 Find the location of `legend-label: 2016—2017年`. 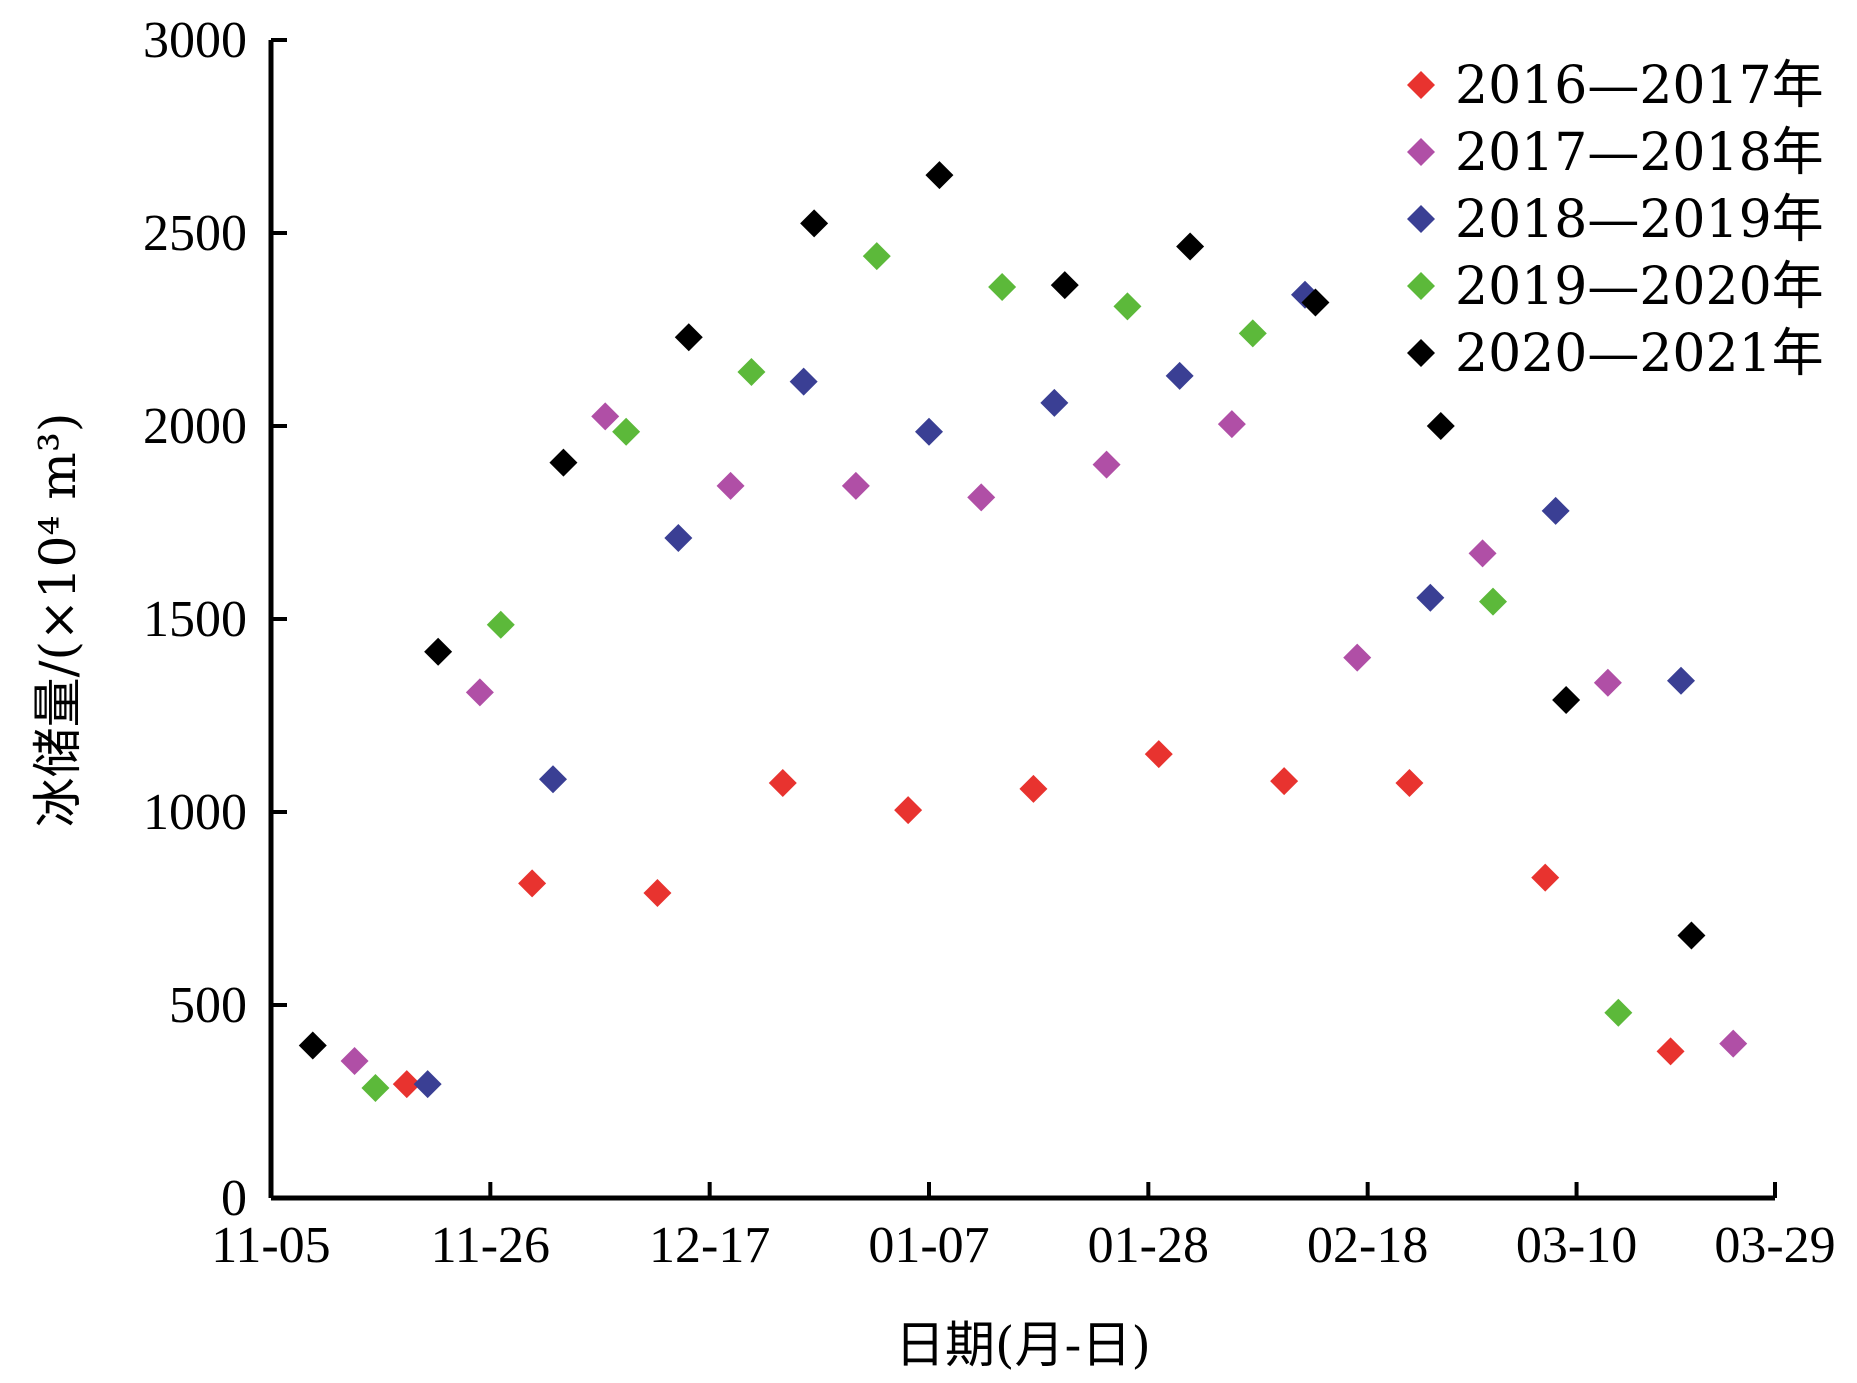

legend-label: 2016—2017年 is located at coordinates (1639, 86).